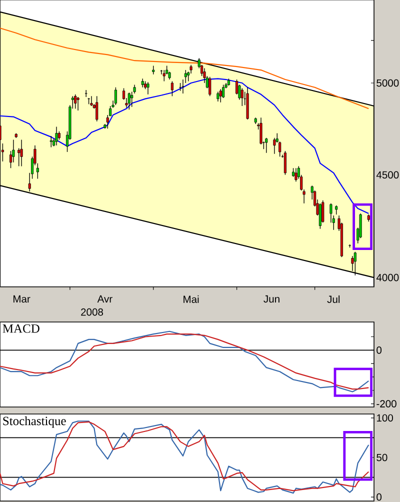 This screenshot has height=502, width=400. What do you see at coordinates (21, 328) in the screenshot?
I see `chart-title: MACD` at bounding box center [21, 328].